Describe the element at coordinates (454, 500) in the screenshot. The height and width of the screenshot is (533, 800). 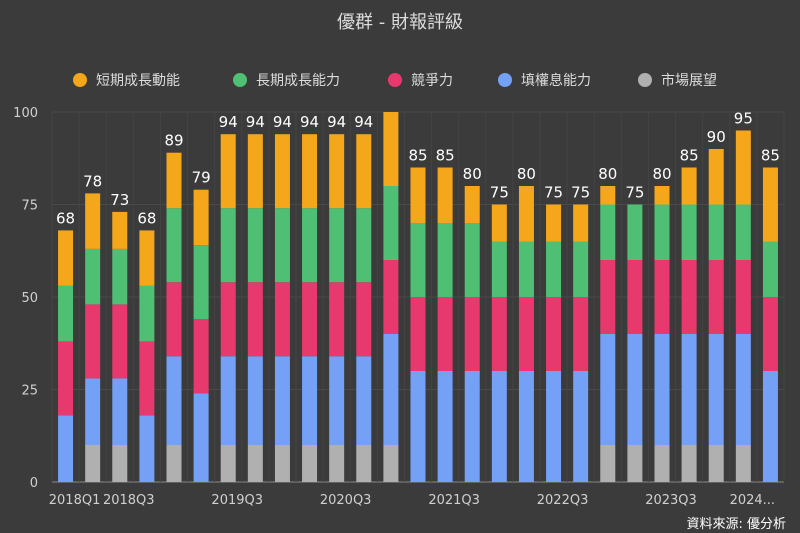
I see `x-tick-label: 2021Q3` at that location.